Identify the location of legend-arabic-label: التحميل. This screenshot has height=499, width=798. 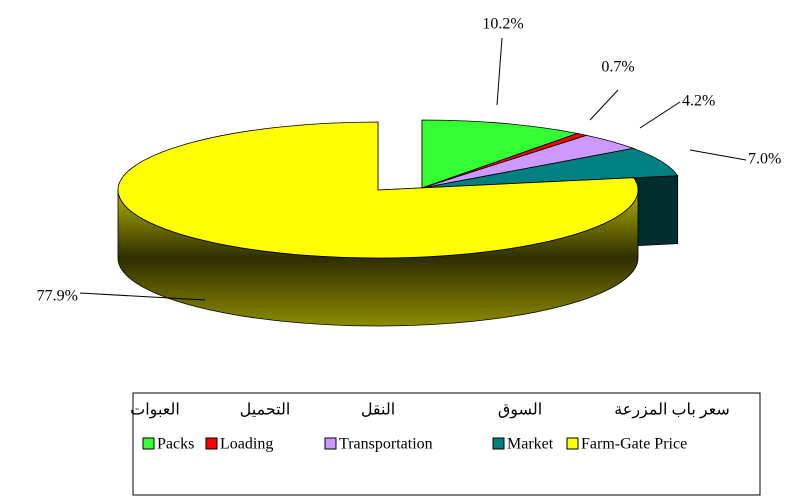
(265, 410).